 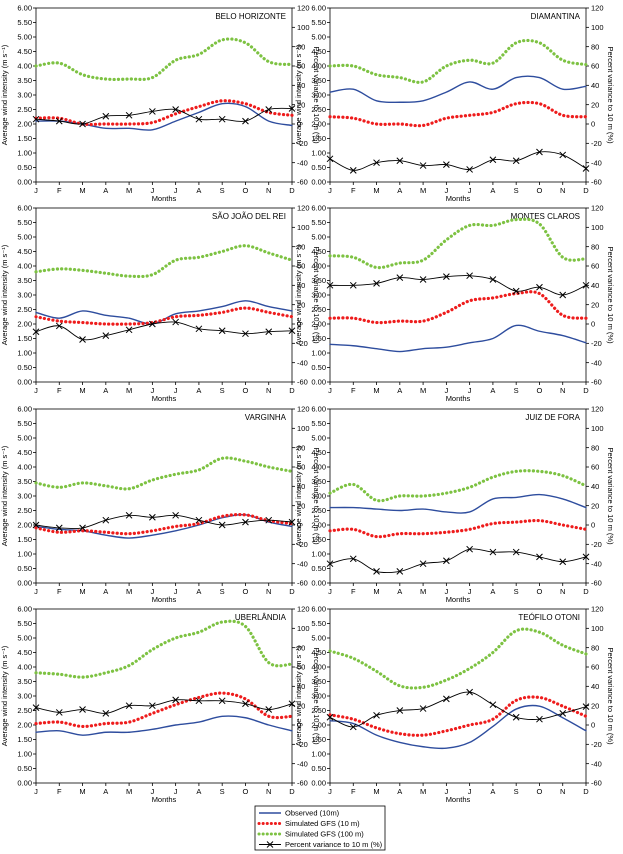 I want to click on x-tick-label: D, so click(x=292, y=390).